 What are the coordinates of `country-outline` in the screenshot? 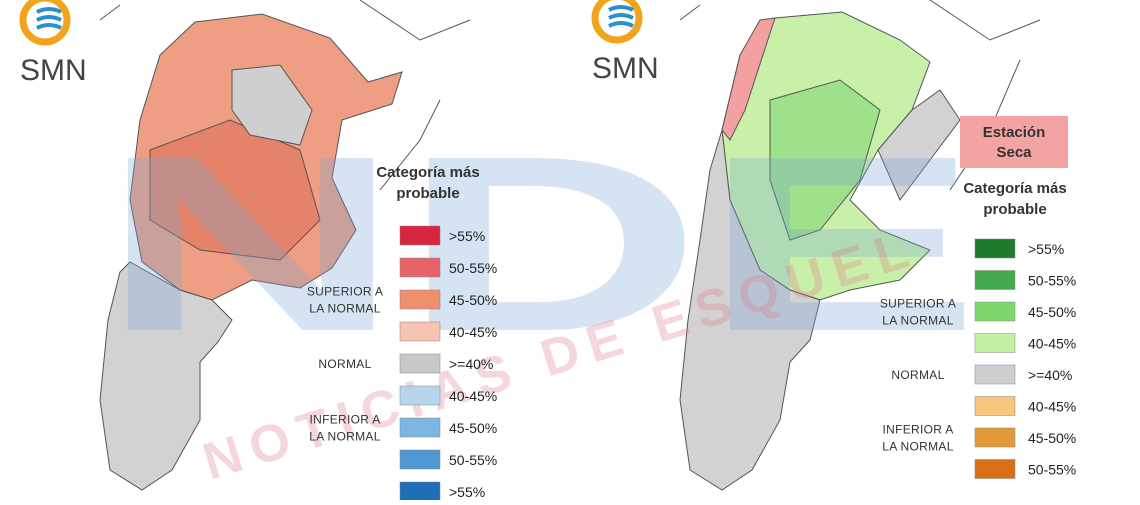 It's located at (285, 95).